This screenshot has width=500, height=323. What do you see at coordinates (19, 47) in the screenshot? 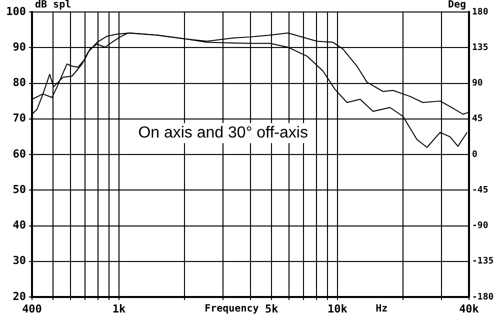
I see `y-tick-label: 90` at bounding box center [19, 47].